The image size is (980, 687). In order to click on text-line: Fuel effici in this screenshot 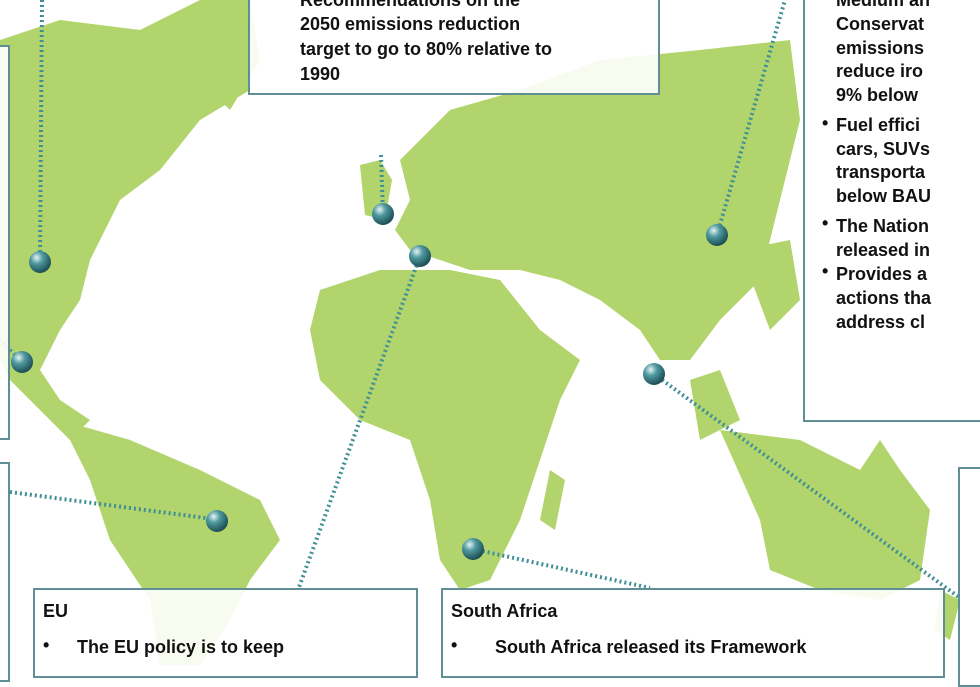, I will do `click(878, 125)`.